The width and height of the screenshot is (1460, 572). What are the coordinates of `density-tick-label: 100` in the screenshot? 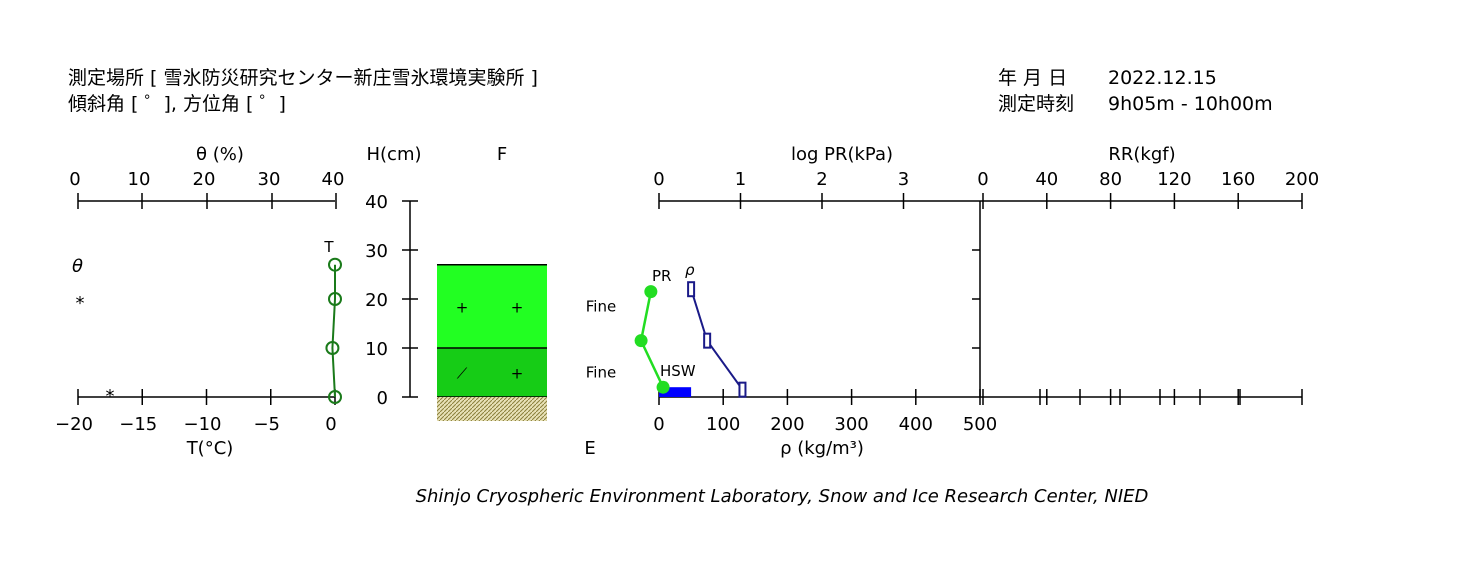 It's located at (723, 424).